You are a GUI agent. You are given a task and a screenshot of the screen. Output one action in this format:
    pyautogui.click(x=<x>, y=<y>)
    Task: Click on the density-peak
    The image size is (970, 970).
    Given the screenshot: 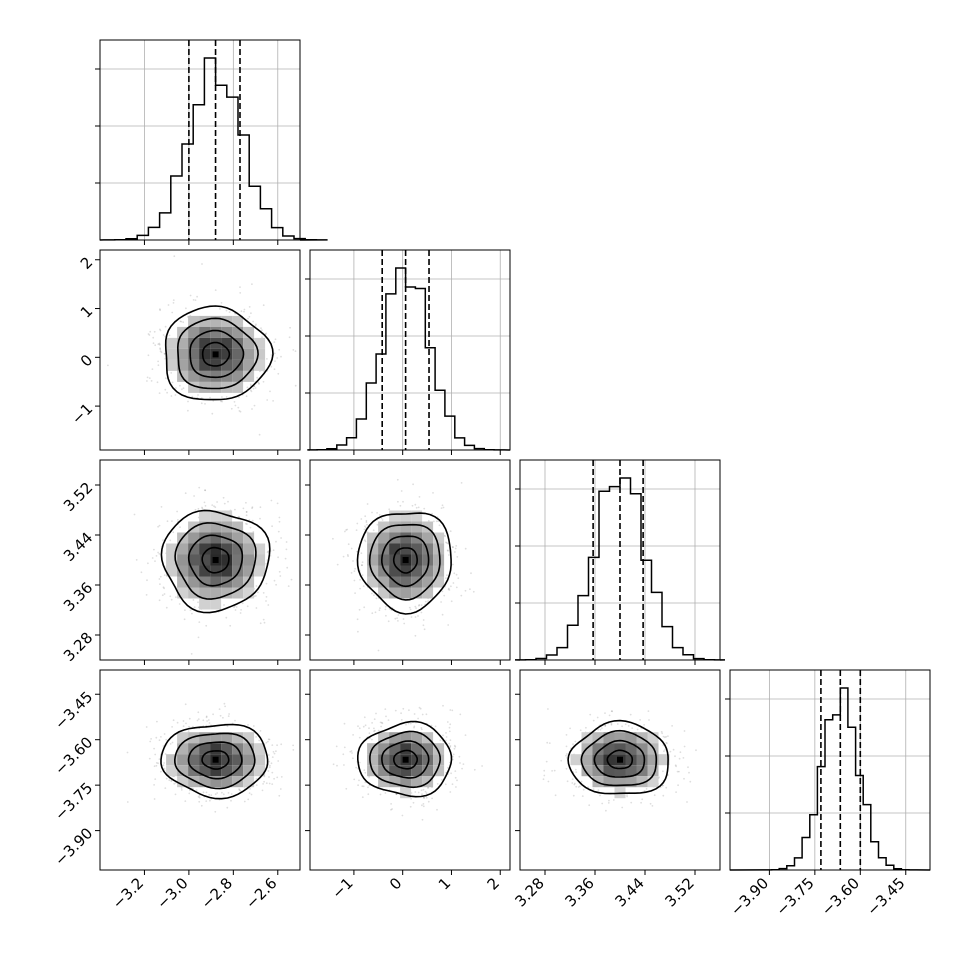 What is the action you would take?
    pyautogui.click(x=405, y=759)
    